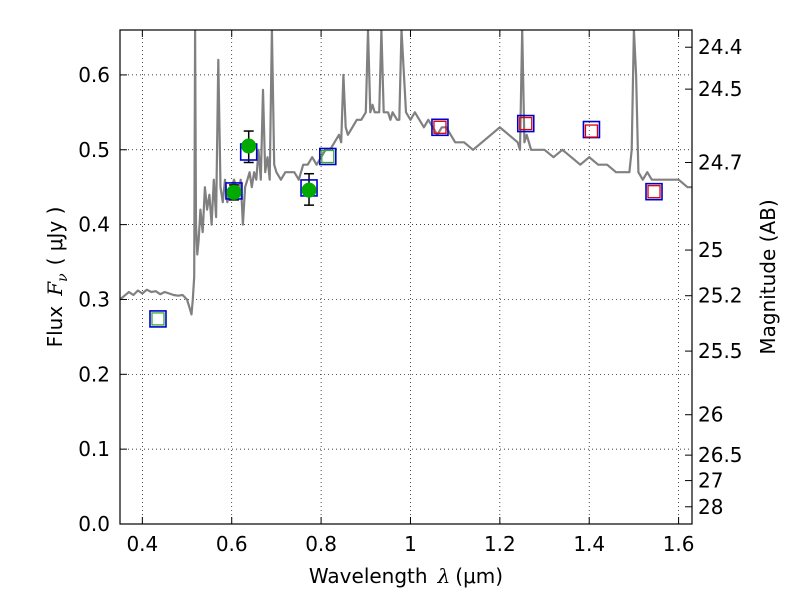 This screenshot has width=800, height=600. What do you see at coordinates (768, 276) in the screenshot?
I see `y2-axis-title: Magnitude (AB)` at bounding box center [768, 276].